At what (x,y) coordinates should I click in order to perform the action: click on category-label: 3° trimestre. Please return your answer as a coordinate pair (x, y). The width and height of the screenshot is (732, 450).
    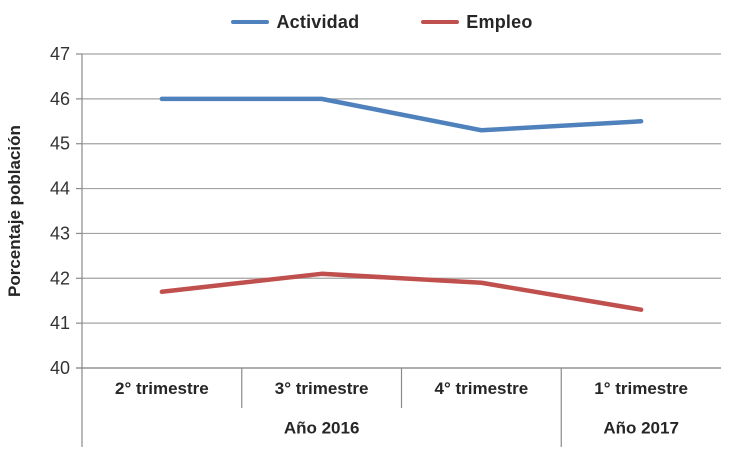
    Looking at the image, I should click on (322, 388).